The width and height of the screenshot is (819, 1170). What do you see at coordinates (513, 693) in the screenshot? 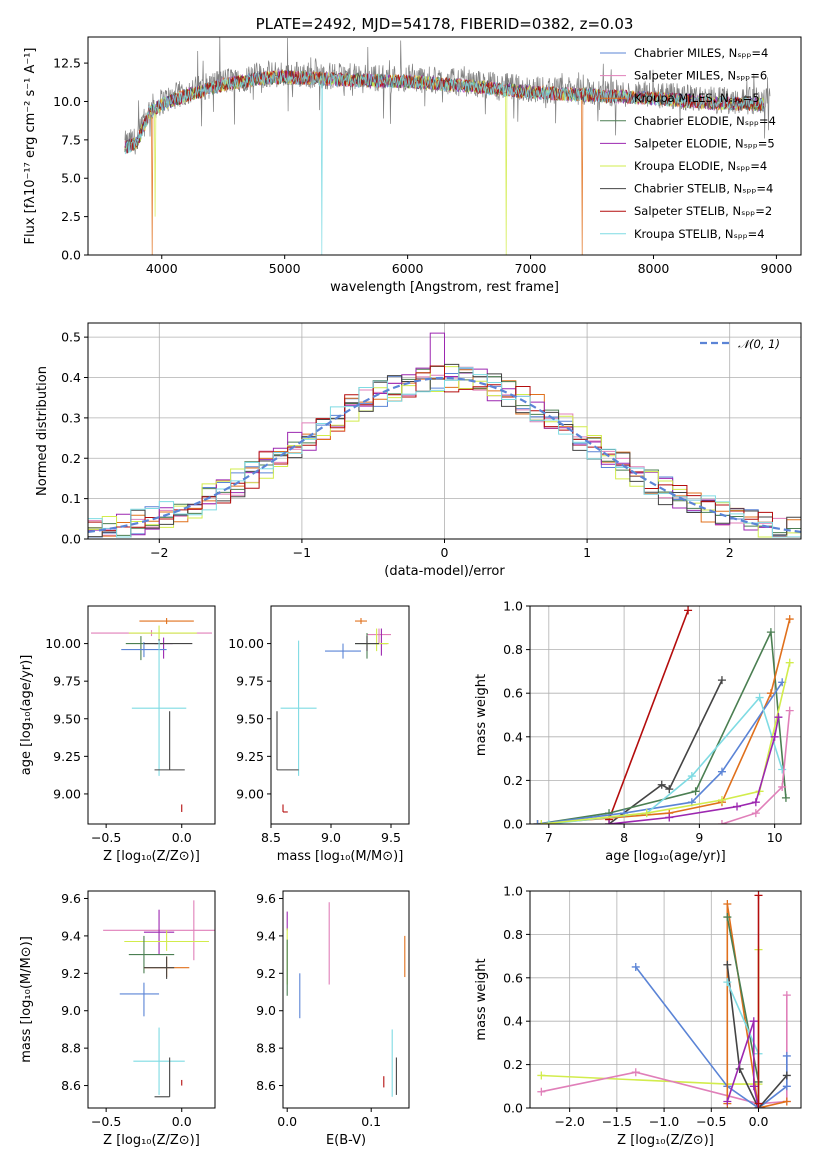
I see `y-tick-label: 0.6` at bounding box center [513, 693].